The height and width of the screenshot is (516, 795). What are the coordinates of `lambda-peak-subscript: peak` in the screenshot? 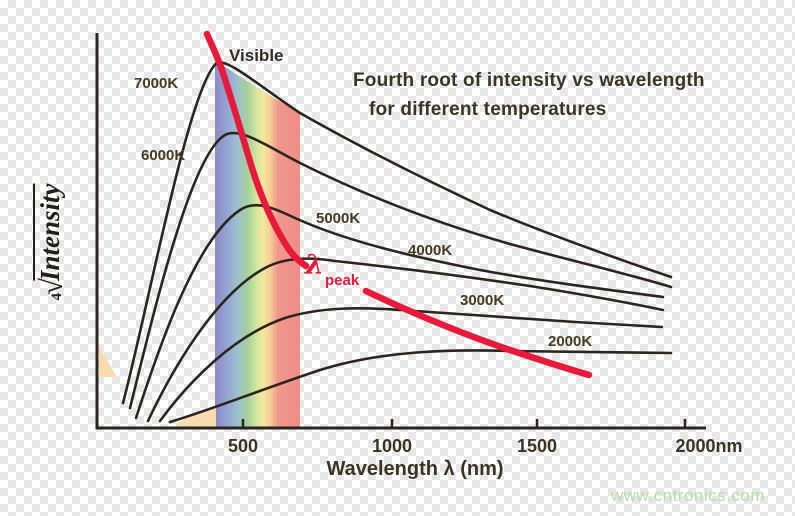 It's located at (342, 280).